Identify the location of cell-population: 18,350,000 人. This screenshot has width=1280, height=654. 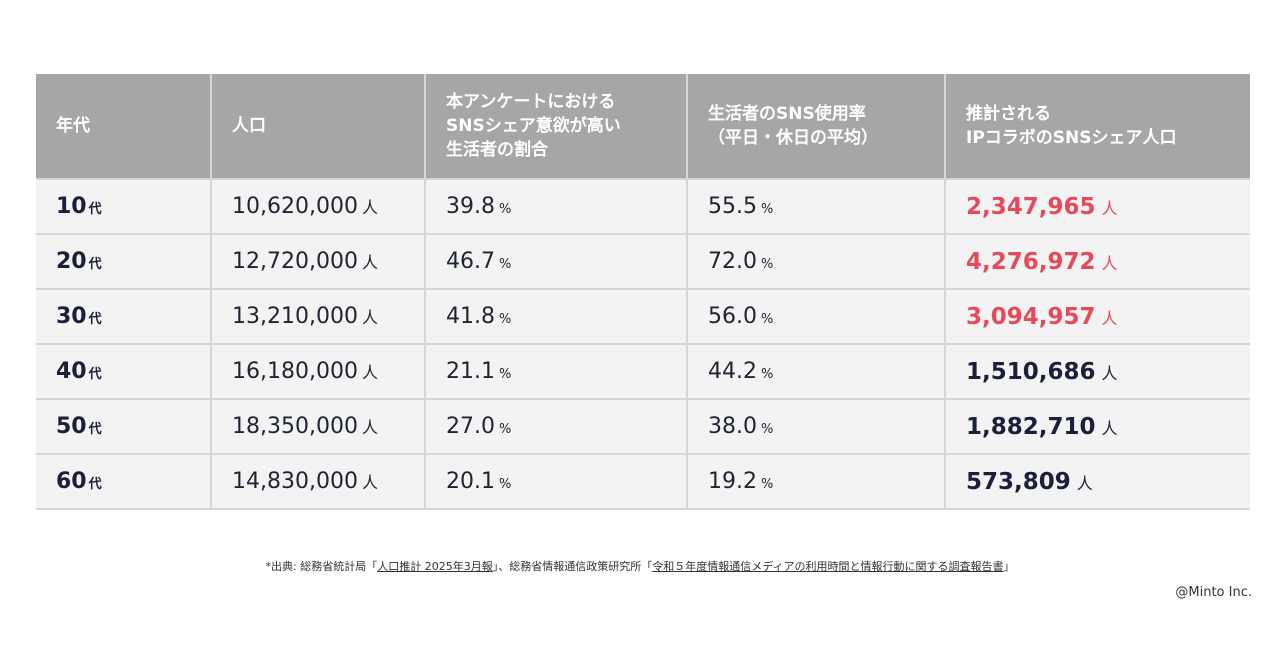
(318, 427).